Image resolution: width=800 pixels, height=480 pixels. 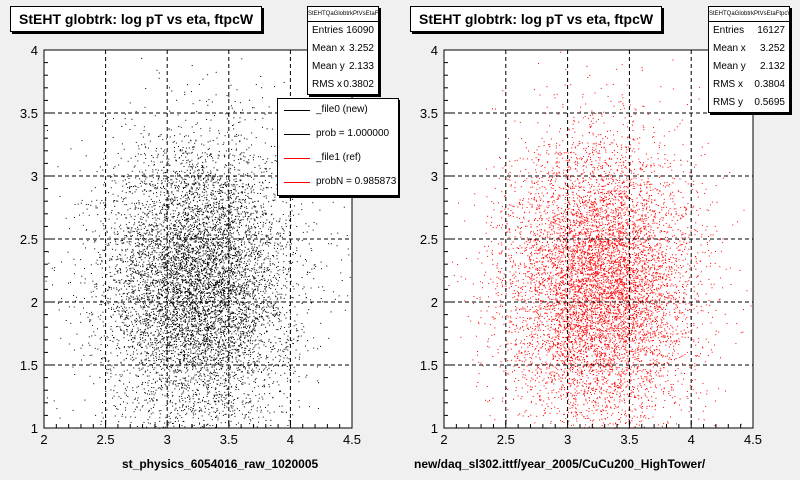 What do you see at coordinates (749, 49) in the screenshot?
I see `right-stats-row: Mean x 3.252` at bounding box center [749, 49].